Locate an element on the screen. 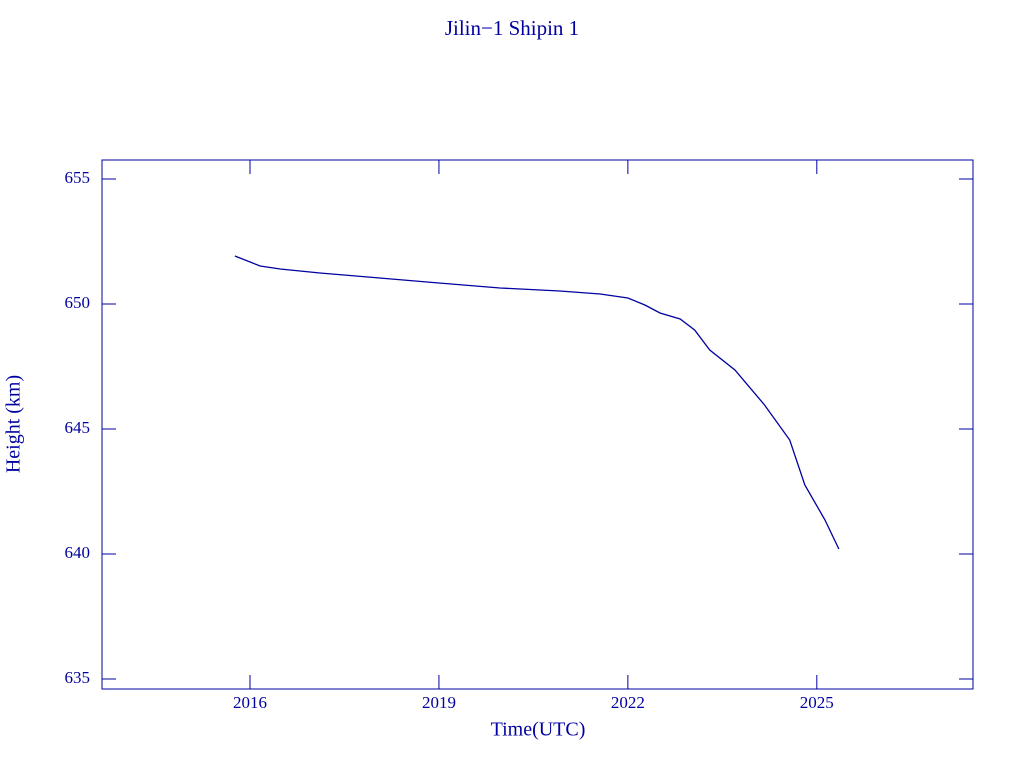 This screenshot has width=1024, height=768. x-tick-label: 2016 is located at coordinates (250, 702).